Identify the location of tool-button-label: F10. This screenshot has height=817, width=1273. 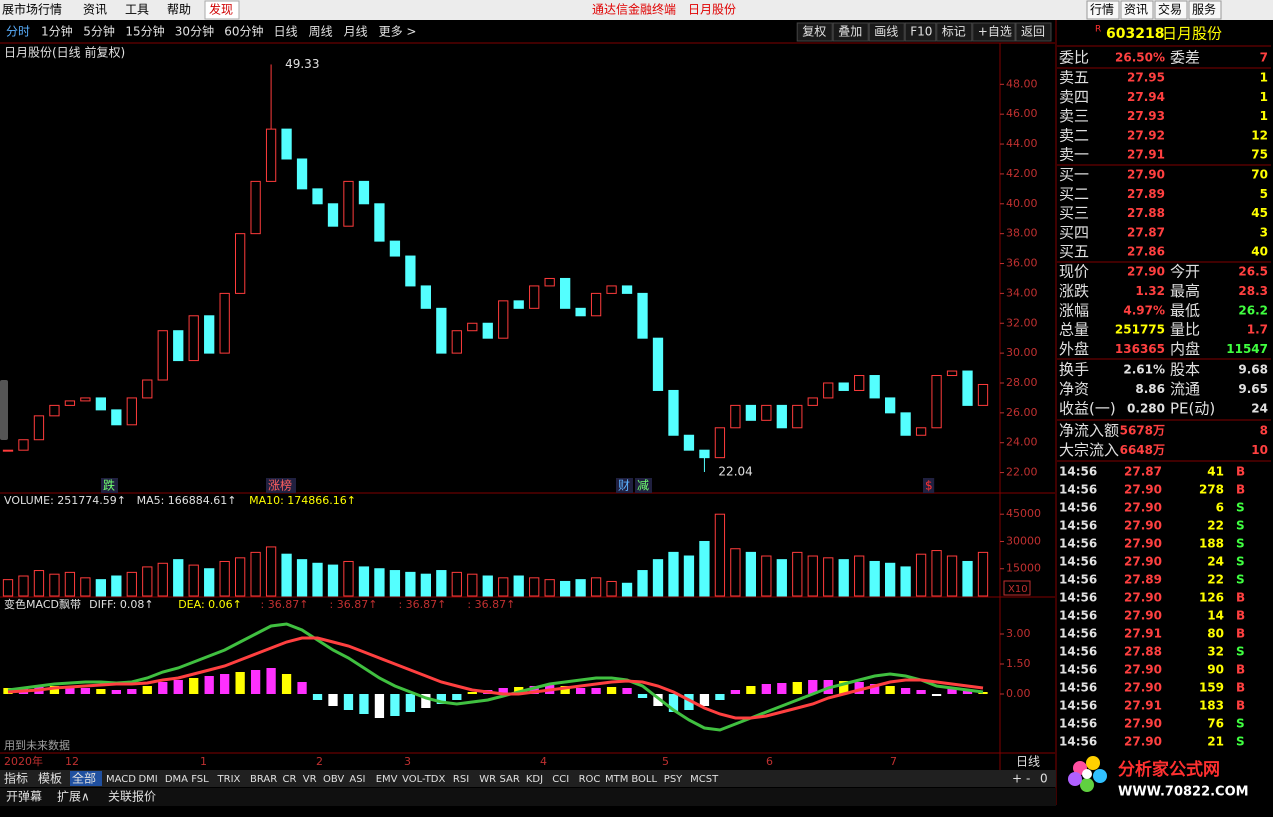
(921, 32).